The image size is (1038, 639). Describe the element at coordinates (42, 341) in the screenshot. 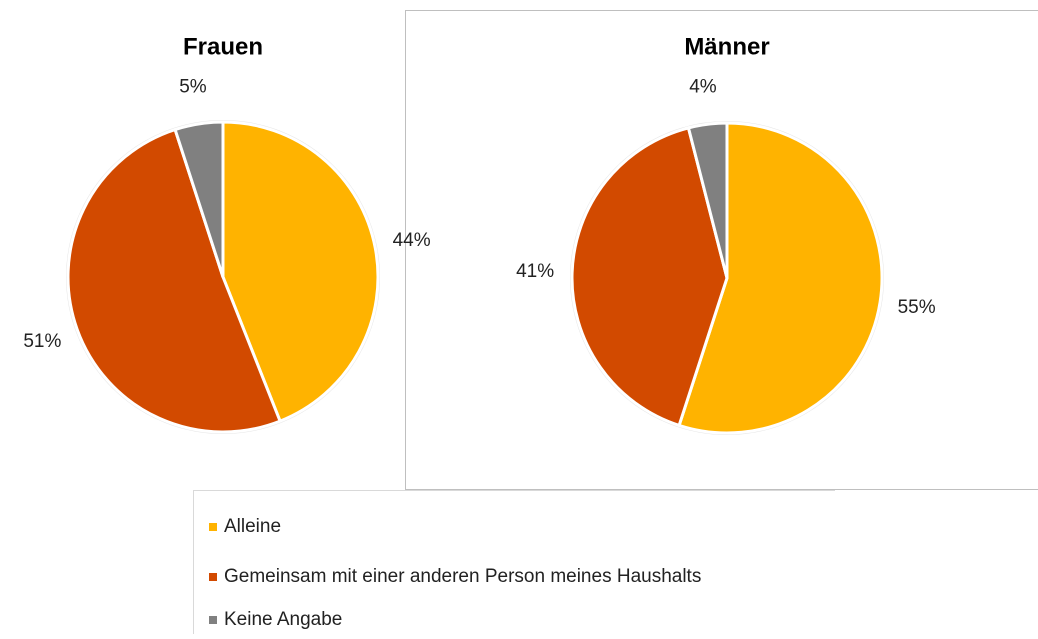

I see `data-label: 51%` at that location.